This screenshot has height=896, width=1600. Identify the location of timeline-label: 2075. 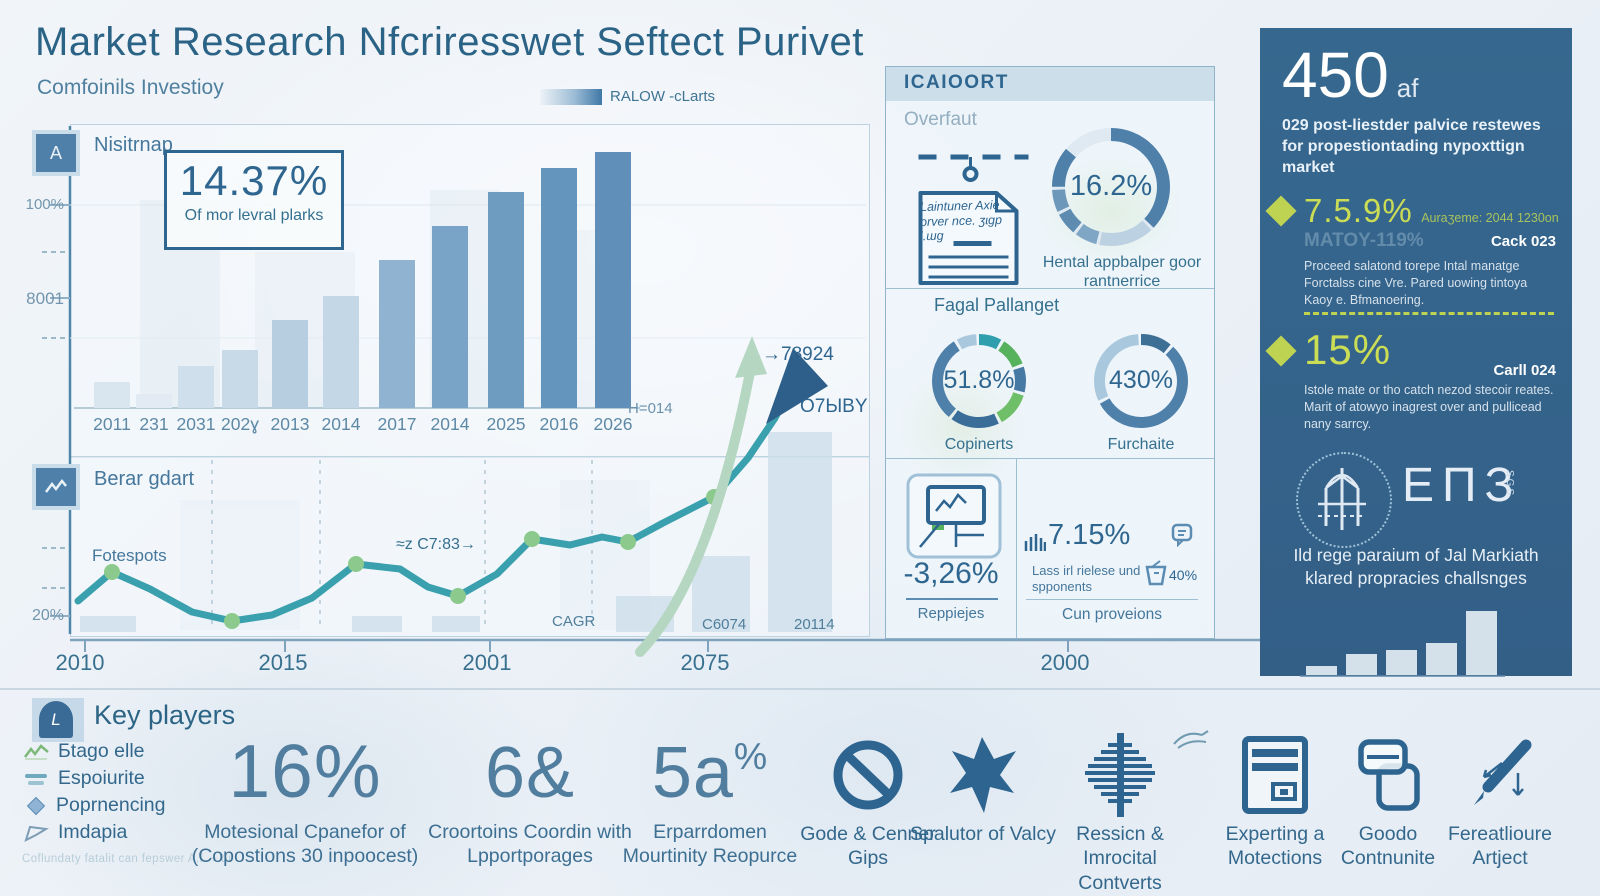
(705, 662).